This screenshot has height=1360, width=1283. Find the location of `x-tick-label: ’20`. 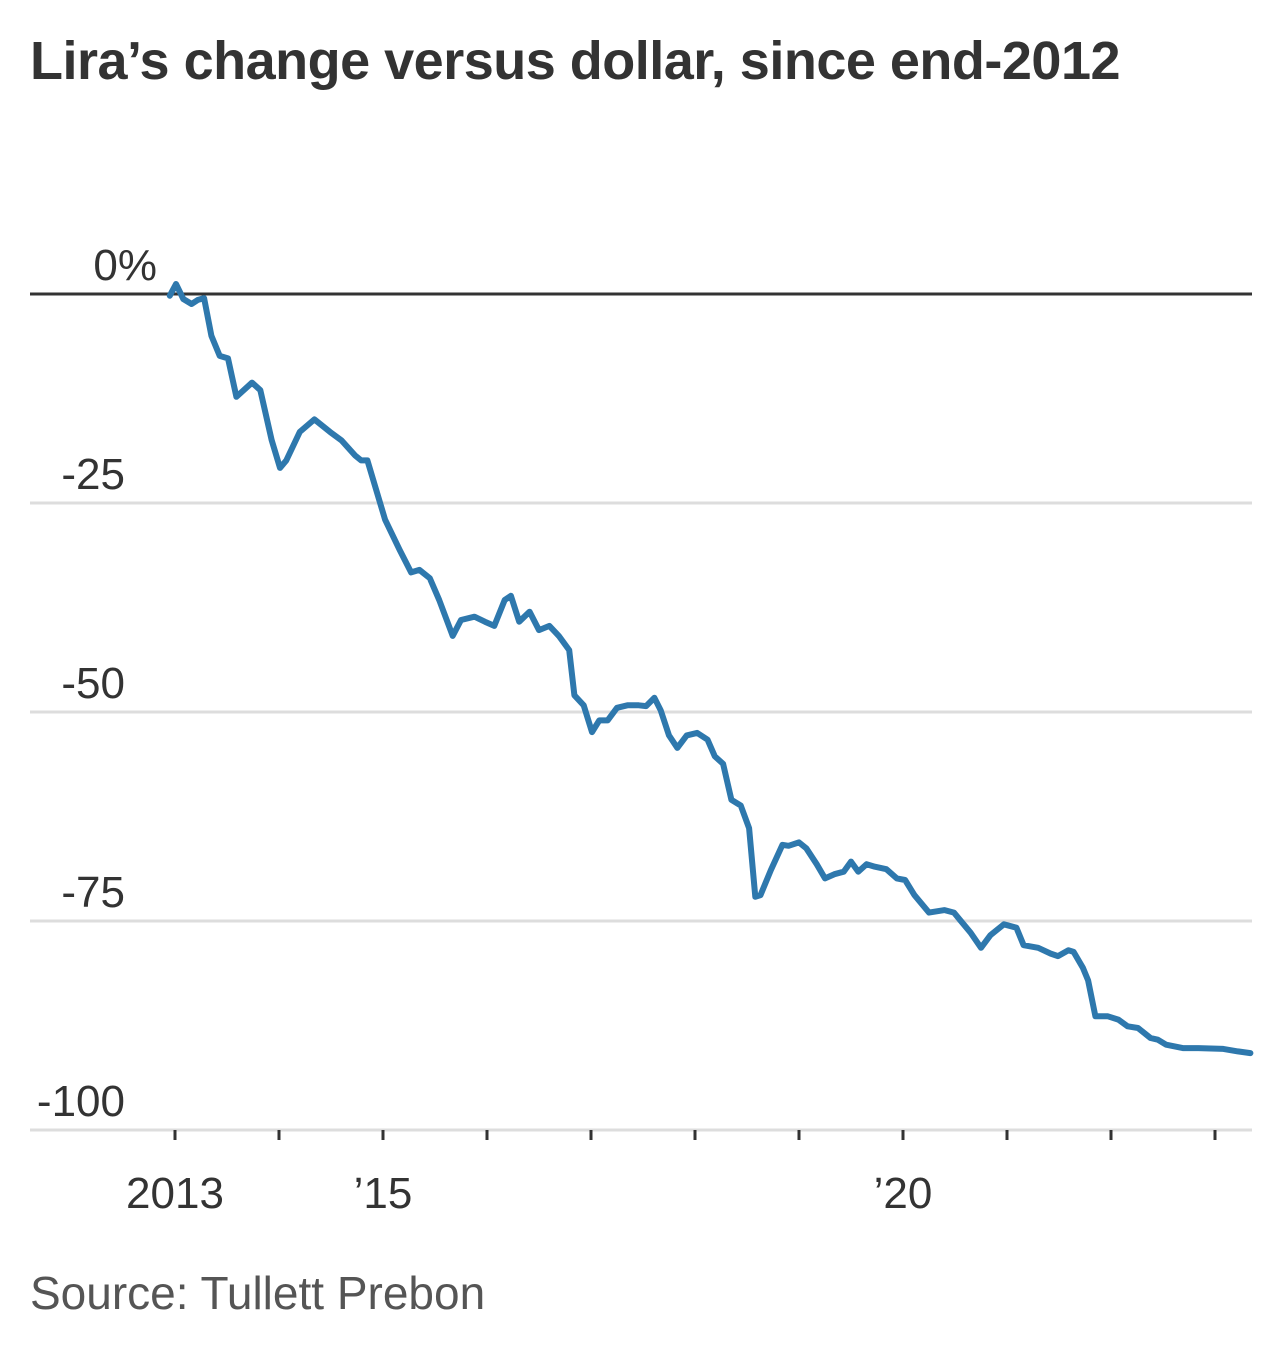

x-tick-label: ’20 is located at coordinates (903, 1193).